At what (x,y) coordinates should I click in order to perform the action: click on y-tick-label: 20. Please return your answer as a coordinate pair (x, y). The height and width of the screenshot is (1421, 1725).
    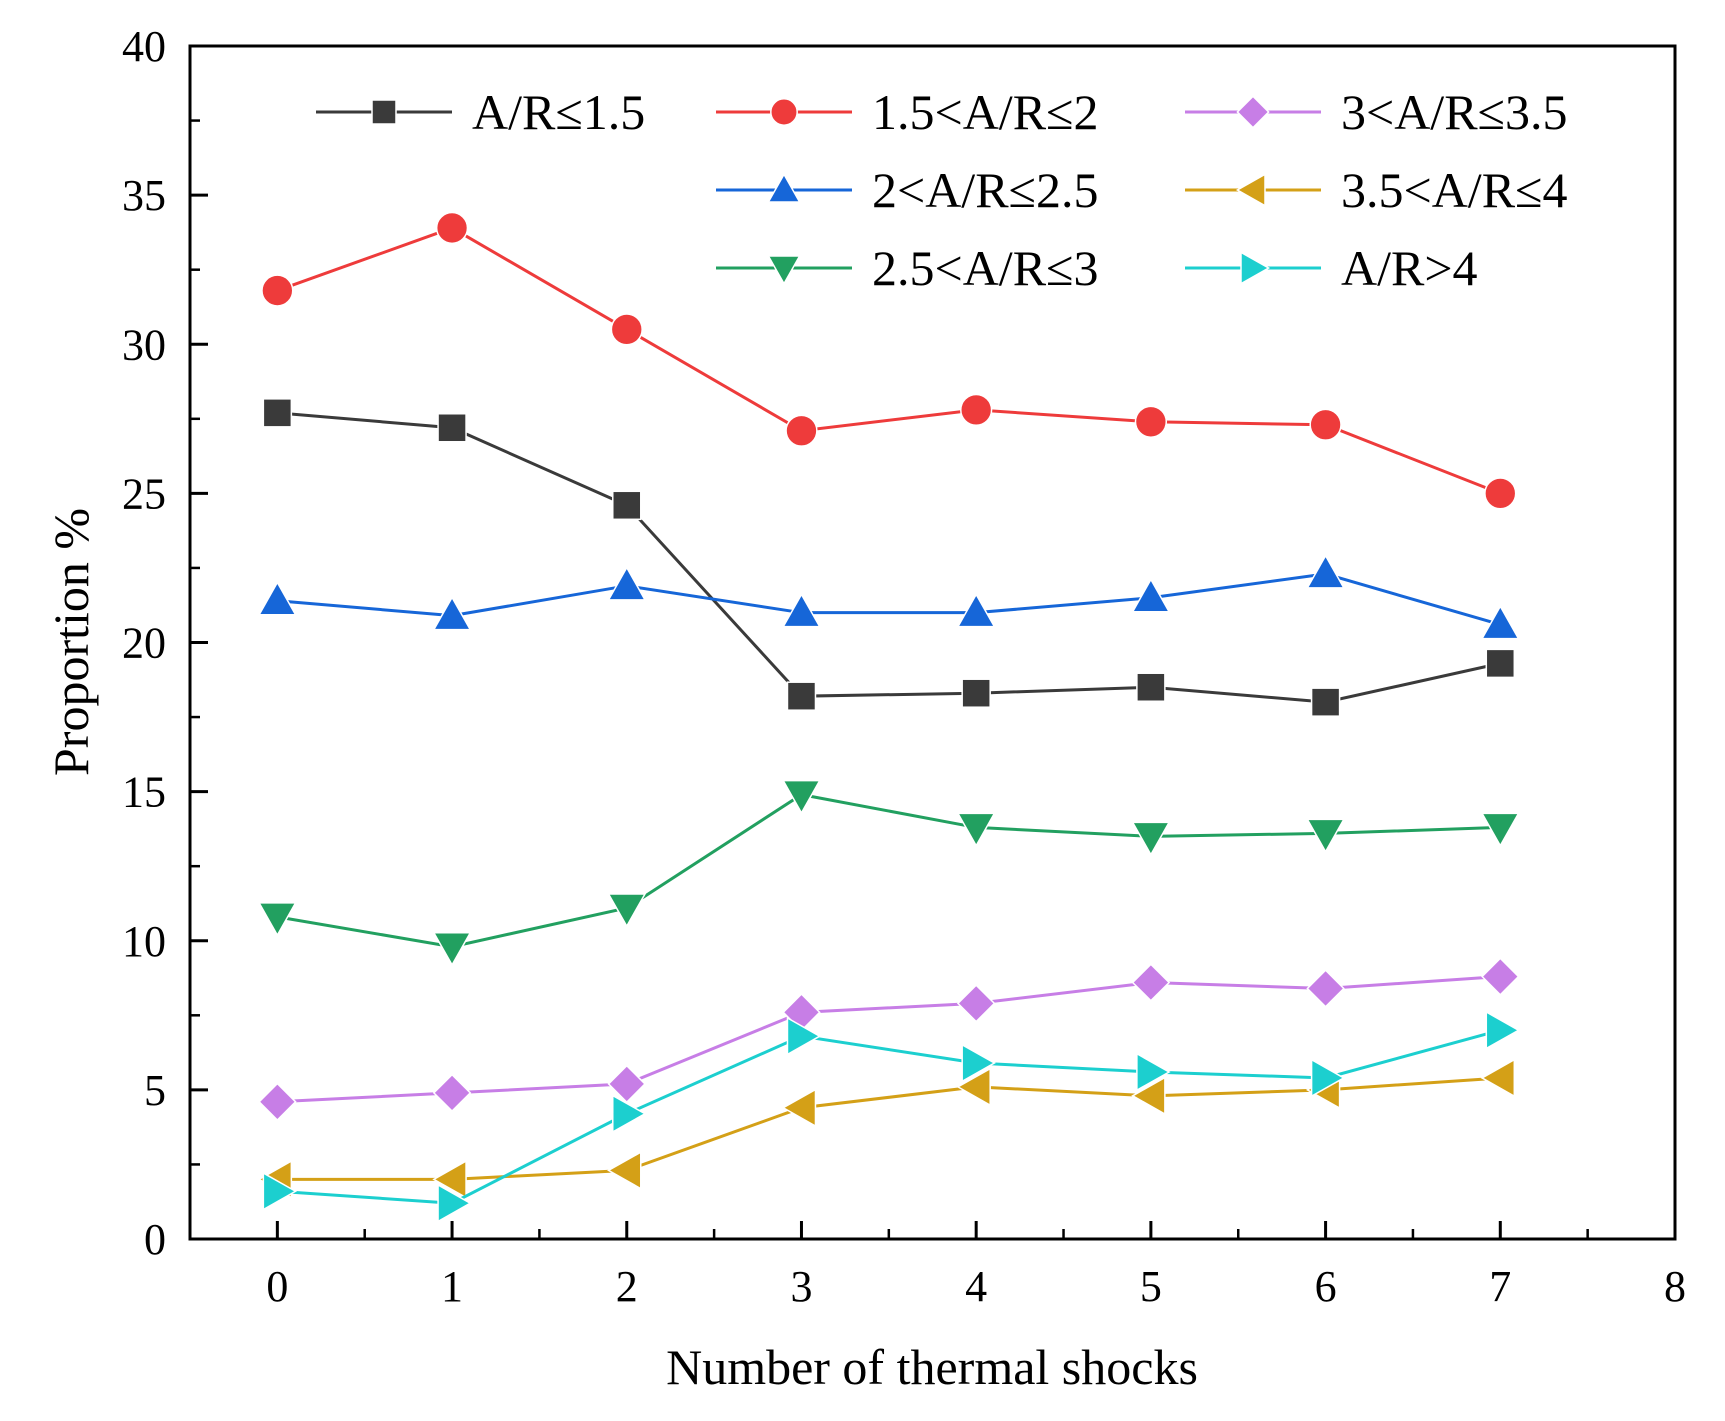
    Looking at the image, I should click on (144, 643).